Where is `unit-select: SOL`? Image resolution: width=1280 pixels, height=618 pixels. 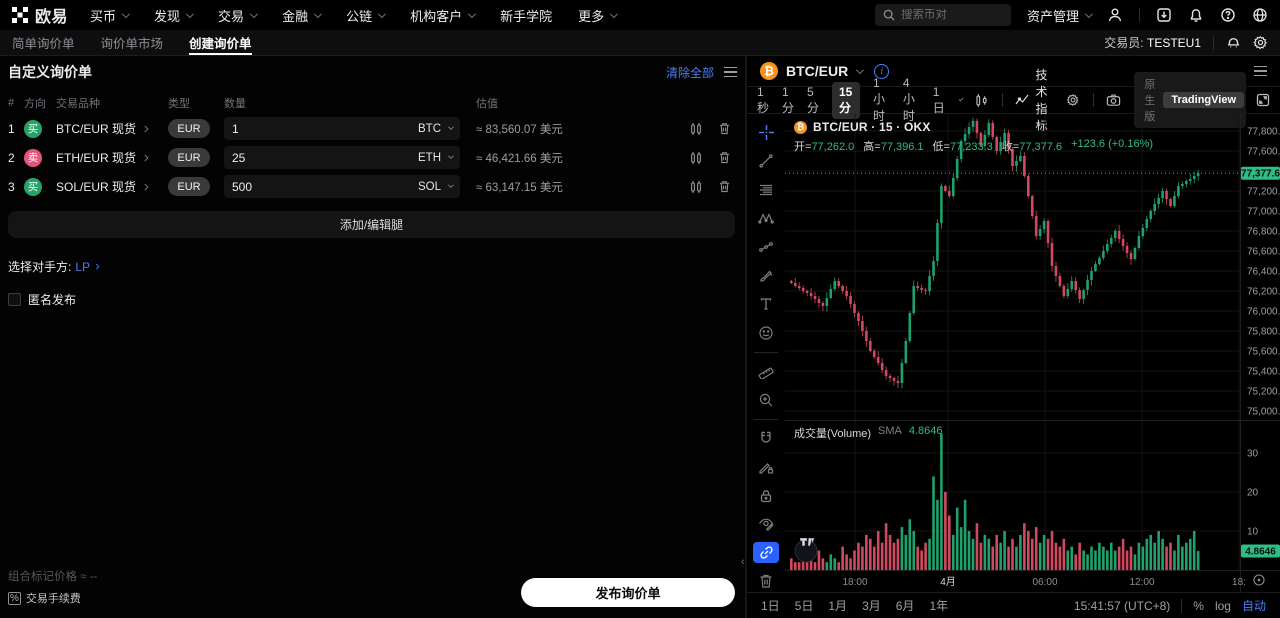 unit-select: SOL is located at coordinates (436, 187).